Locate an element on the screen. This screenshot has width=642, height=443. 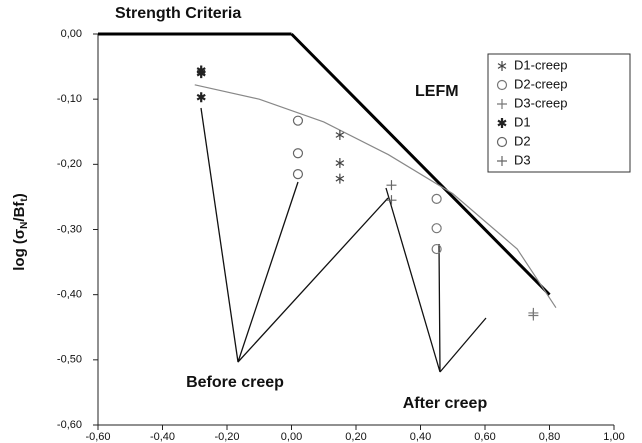
y-label-part: log (σ is located at coordinates (19, 250).